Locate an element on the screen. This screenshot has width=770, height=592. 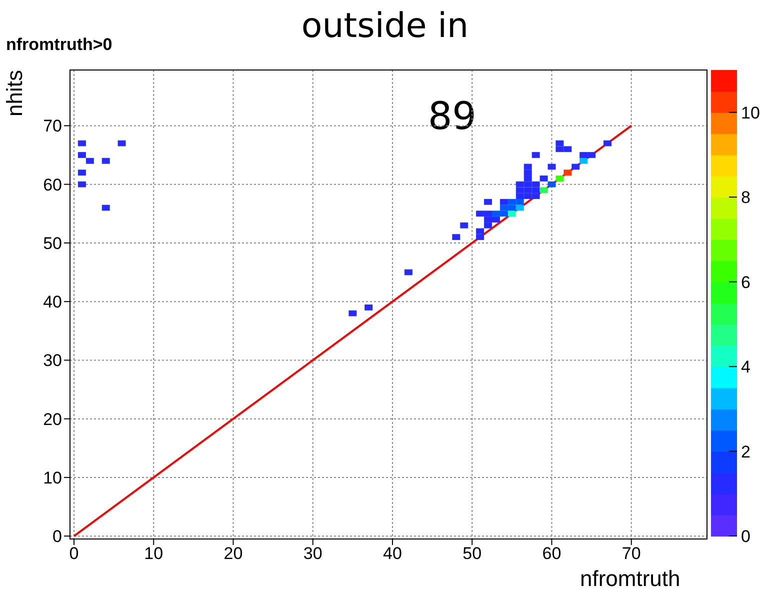
color-bar-label: 0 is located at coordinates (745, 536).